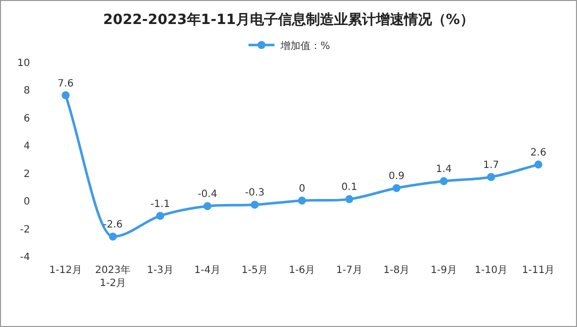 The height and width of the screenshot is (327, 577). I want to click on x-tick-label: 1-9月, so click(443, 270).